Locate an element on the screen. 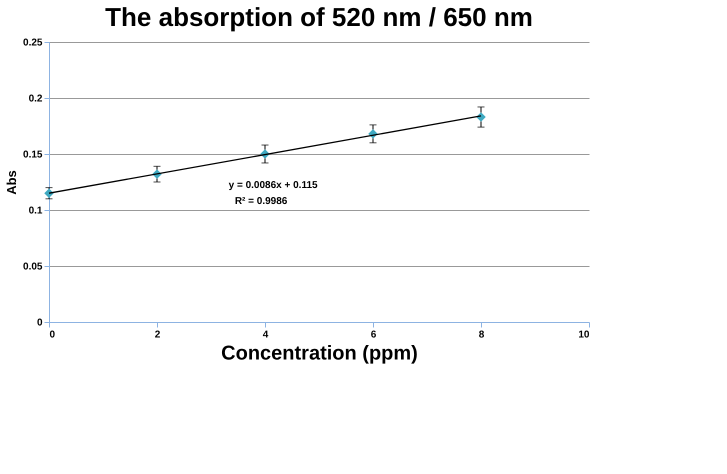 The width and height of the screenshot is (727, 474). annotation: R² = 0.9986 is located at coordinates (261, 201).